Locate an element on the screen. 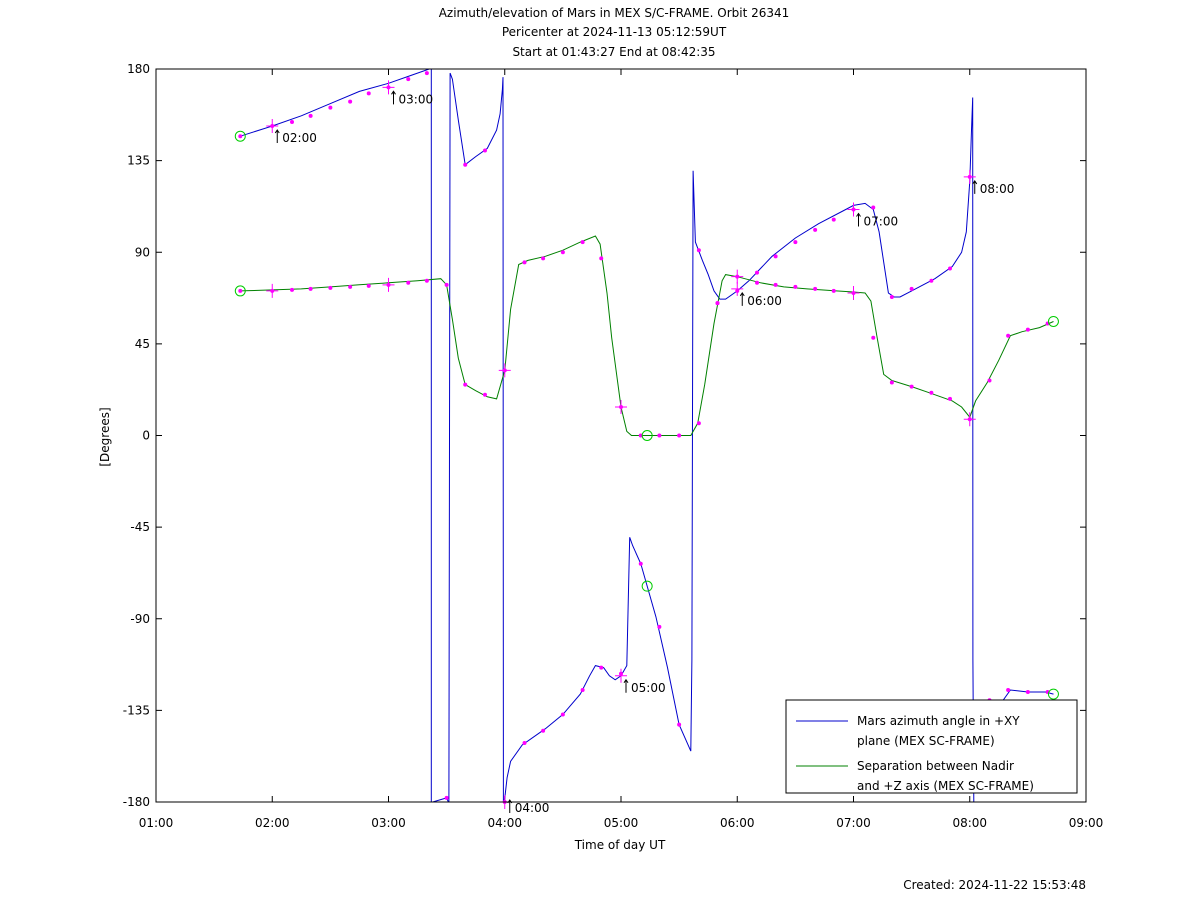 This screenshot has width=1200, height=901. x-tick-label: 07:00 is located at coordinates (853, 823).